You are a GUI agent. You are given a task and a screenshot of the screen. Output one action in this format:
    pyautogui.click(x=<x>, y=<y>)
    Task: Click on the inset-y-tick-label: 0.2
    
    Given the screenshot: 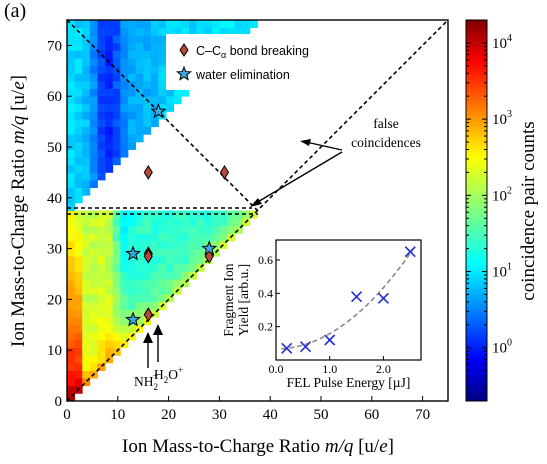 What is the action you would take?
    pyautogui.click(x=265, y=327)
    